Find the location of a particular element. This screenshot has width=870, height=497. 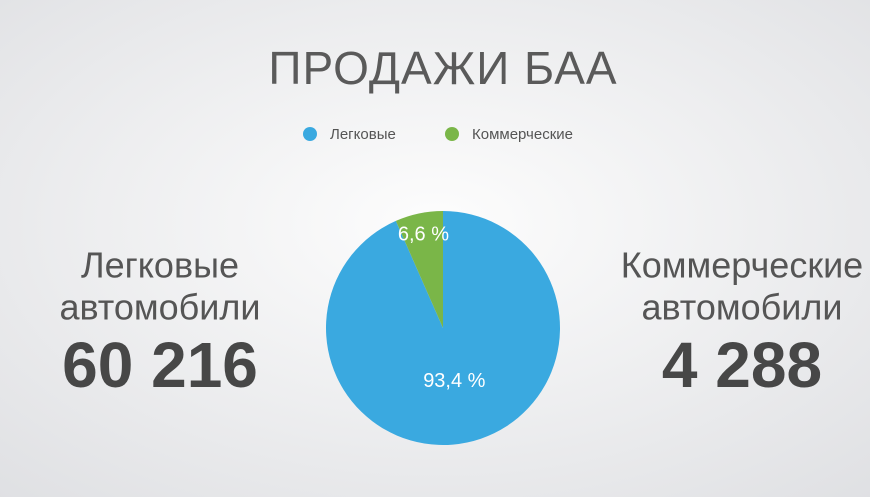

chart-title: ПРОДАЖИ БАА is located at coordinates (442, 68).